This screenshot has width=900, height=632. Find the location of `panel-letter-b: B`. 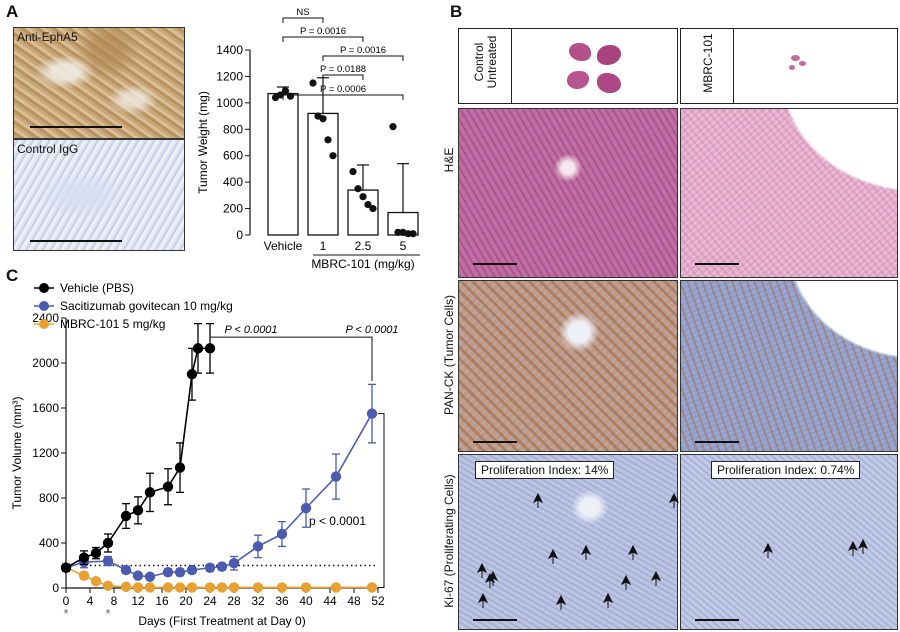

panel-letter-b: B is located at coordinates (456, 11).